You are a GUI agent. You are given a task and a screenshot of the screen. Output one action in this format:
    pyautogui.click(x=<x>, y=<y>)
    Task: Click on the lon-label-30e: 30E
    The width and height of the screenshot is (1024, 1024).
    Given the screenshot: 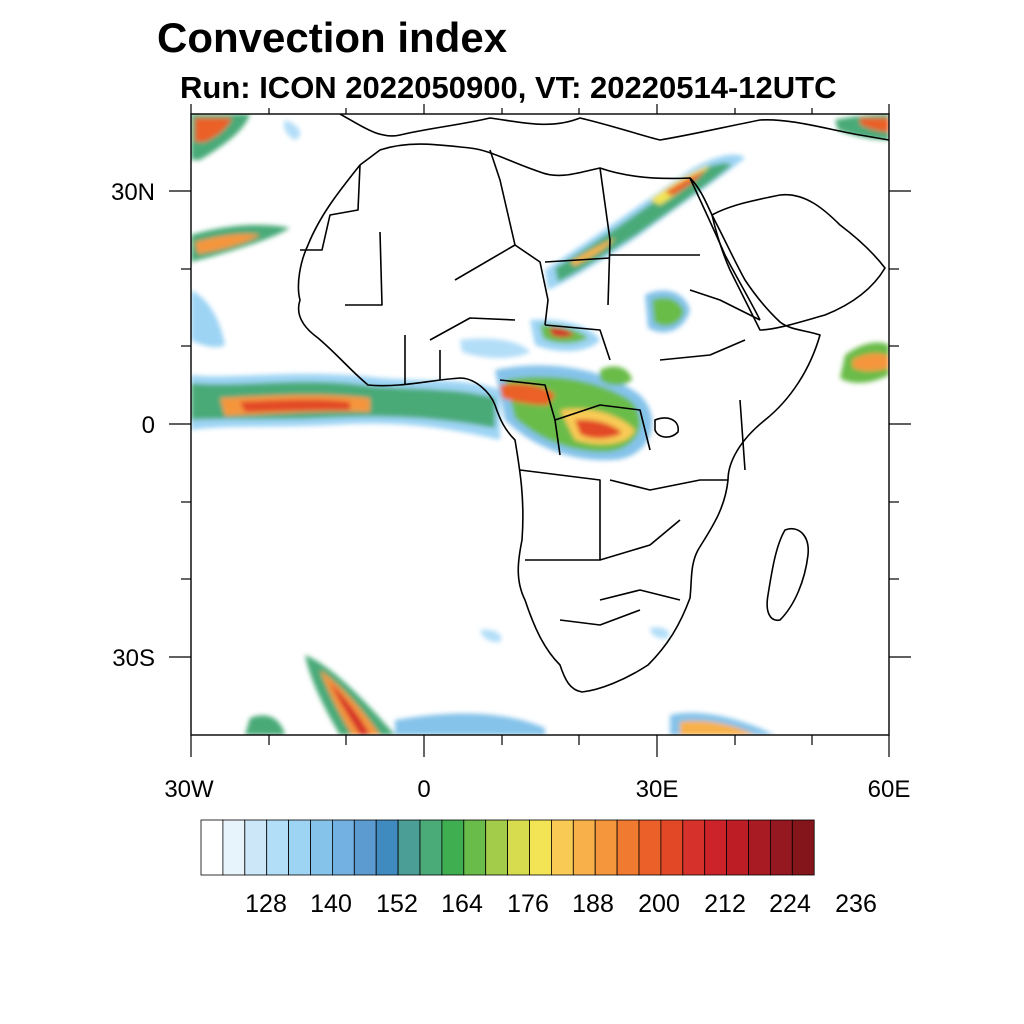 What is the action you would take?
    pyautogui.click(x=657, y=789)
    